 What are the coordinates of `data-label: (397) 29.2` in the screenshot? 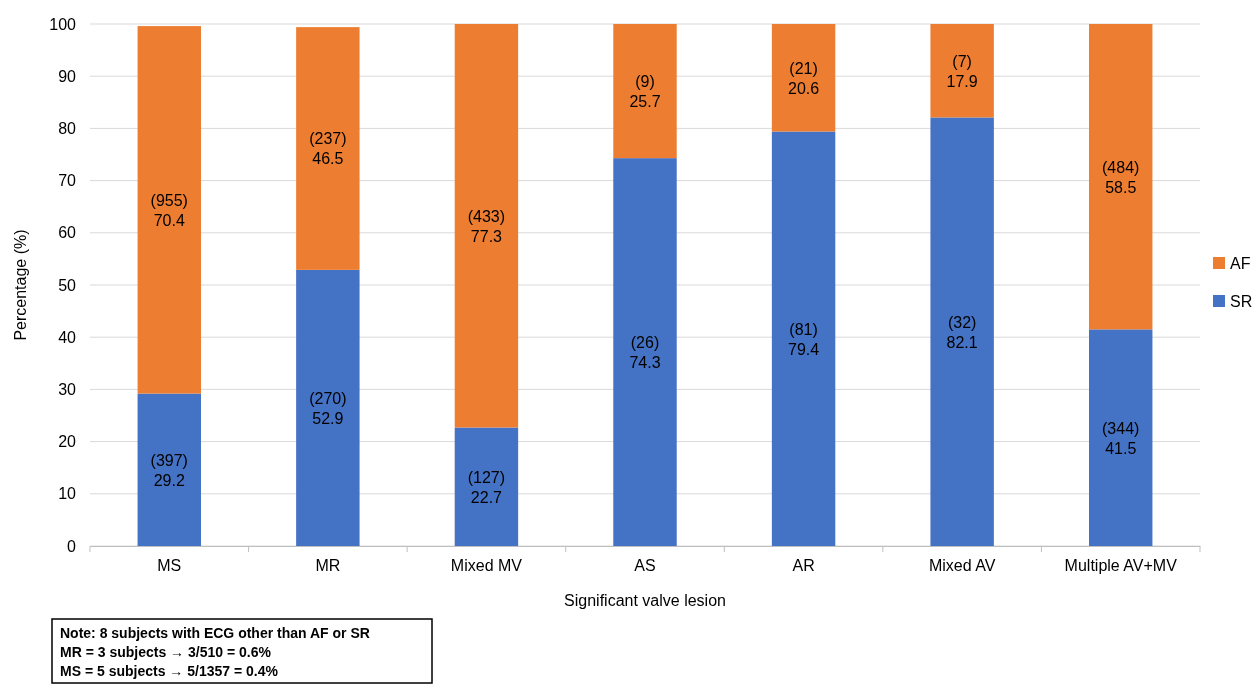 It's located at (169, 470).